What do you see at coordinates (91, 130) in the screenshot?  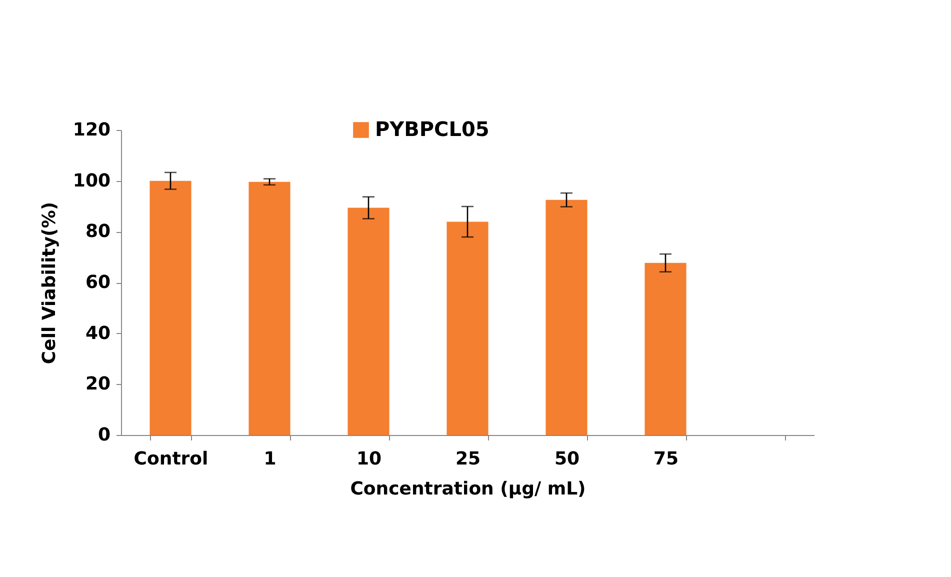 I see `y-tick-label: 120` at bounding box center [91, 130].